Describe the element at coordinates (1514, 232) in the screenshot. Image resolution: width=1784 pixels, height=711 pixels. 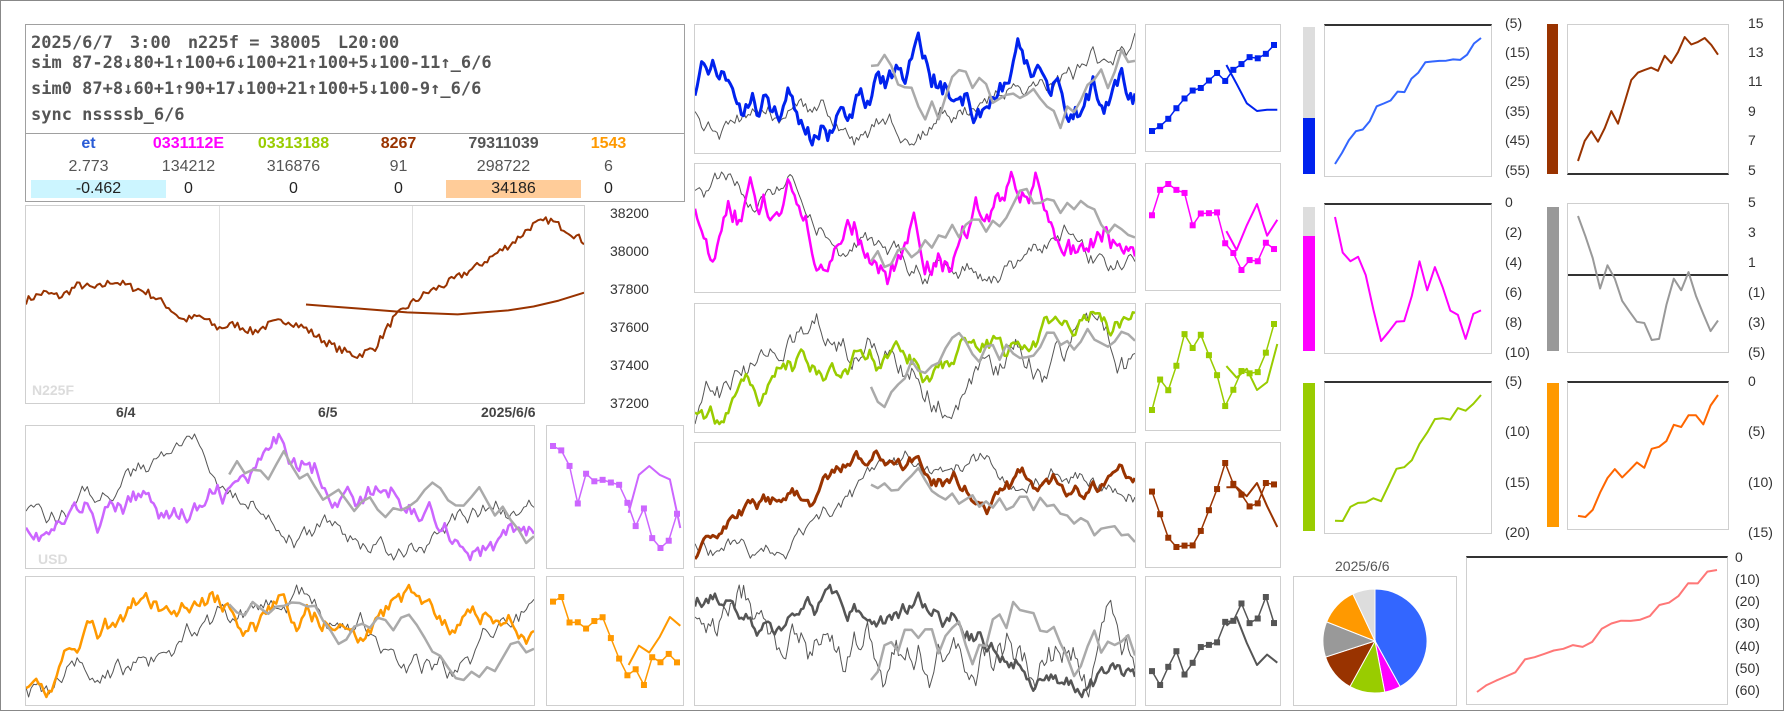
I see `axis-tick: (2)` at that location.